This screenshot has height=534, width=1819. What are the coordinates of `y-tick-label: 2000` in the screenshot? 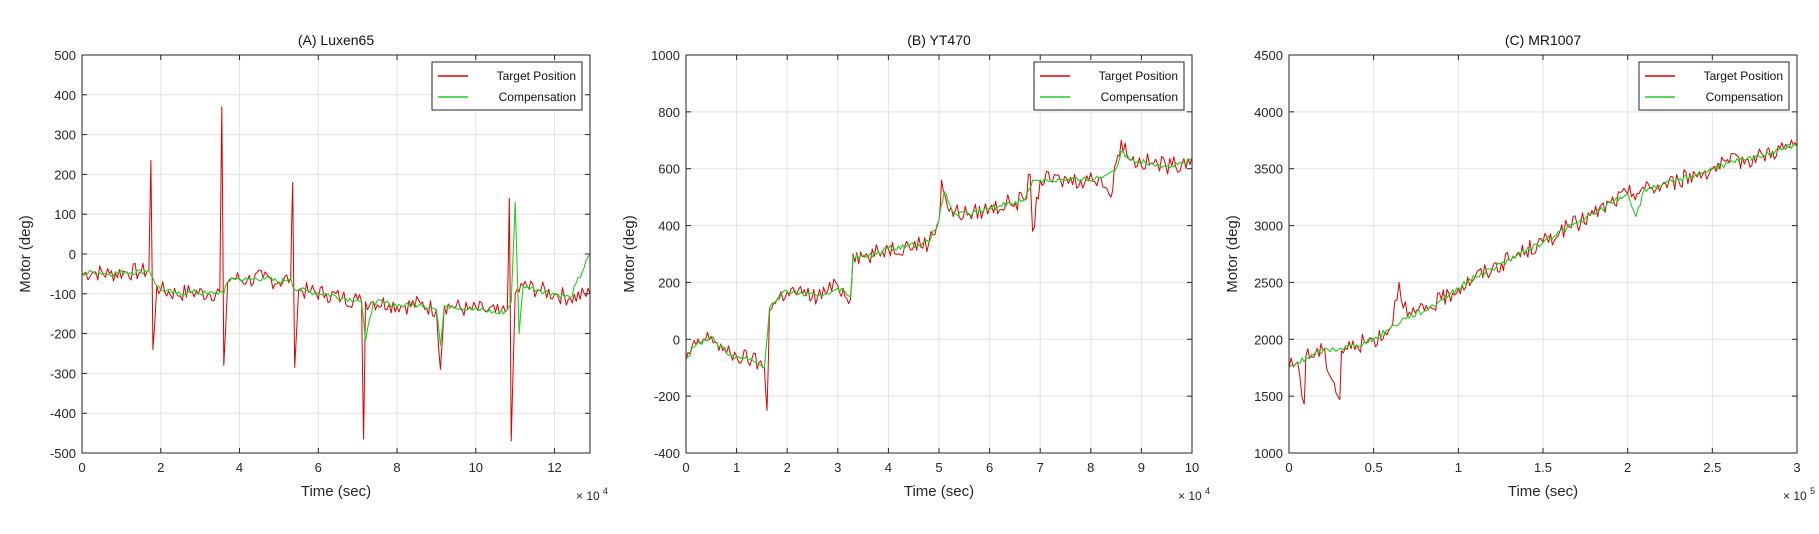 It's located at (1268, 339).